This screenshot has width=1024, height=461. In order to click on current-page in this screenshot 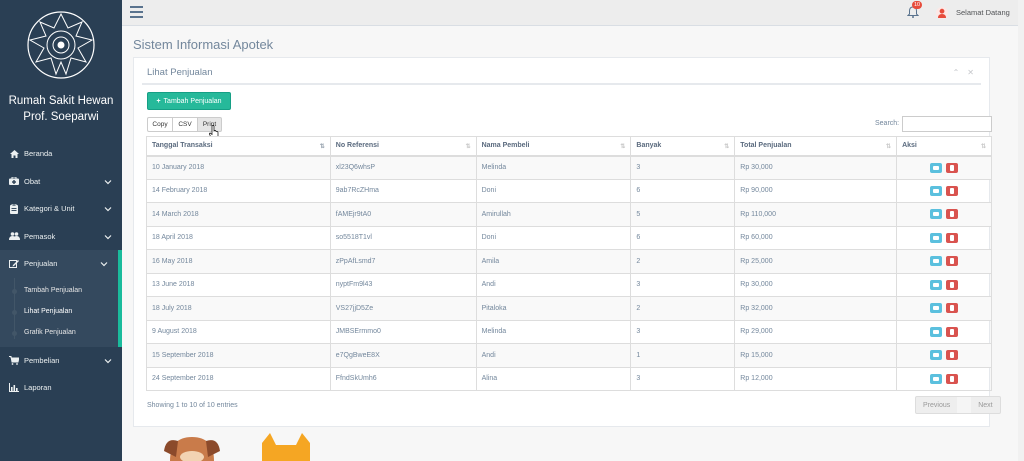, I will do `click(964, 405)`.